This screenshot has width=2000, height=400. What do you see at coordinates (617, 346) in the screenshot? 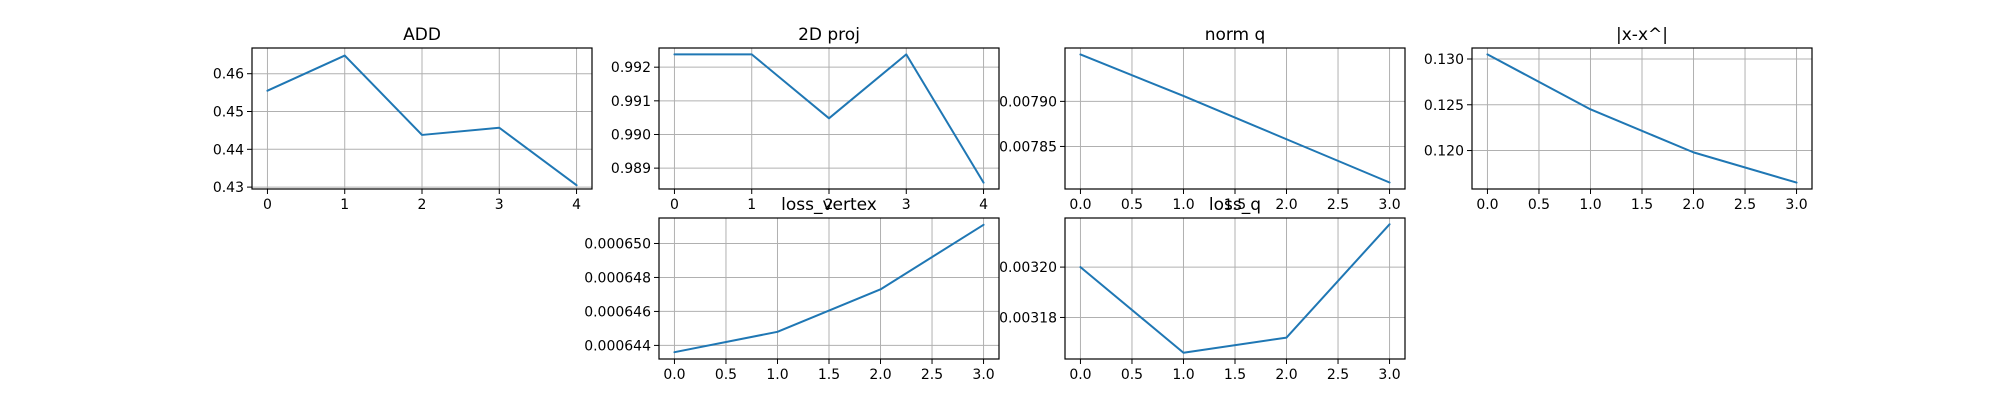
I see `y-tick-label: 0.000644` at bounding box center [617, 346].